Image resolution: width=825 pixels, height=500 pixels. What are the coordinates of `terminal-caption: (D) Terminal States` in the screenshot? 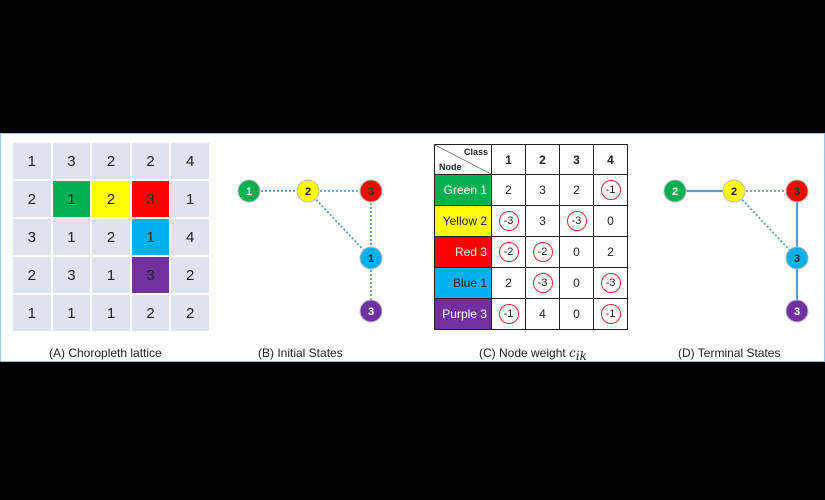 It's located at (729, 353).